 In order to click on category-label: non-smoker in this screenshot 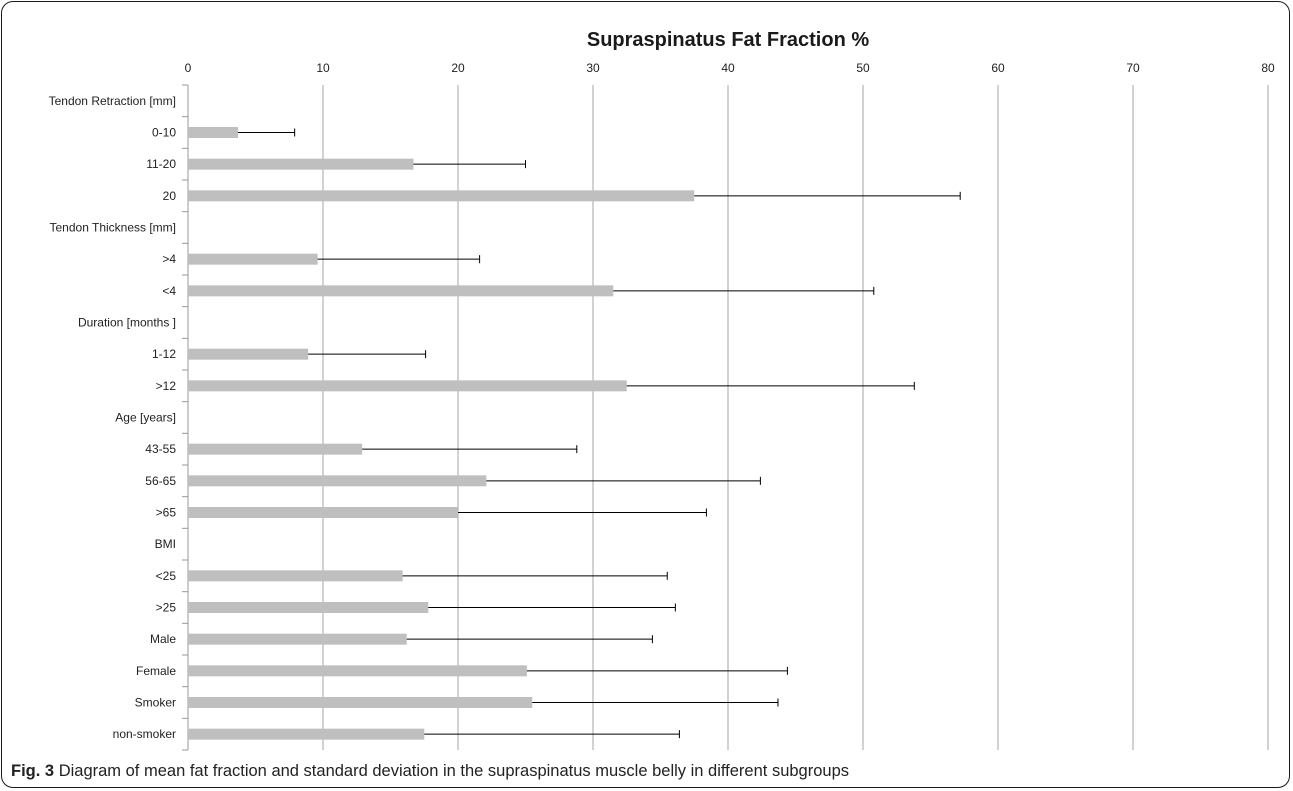, I will do `click(144, 734)`.